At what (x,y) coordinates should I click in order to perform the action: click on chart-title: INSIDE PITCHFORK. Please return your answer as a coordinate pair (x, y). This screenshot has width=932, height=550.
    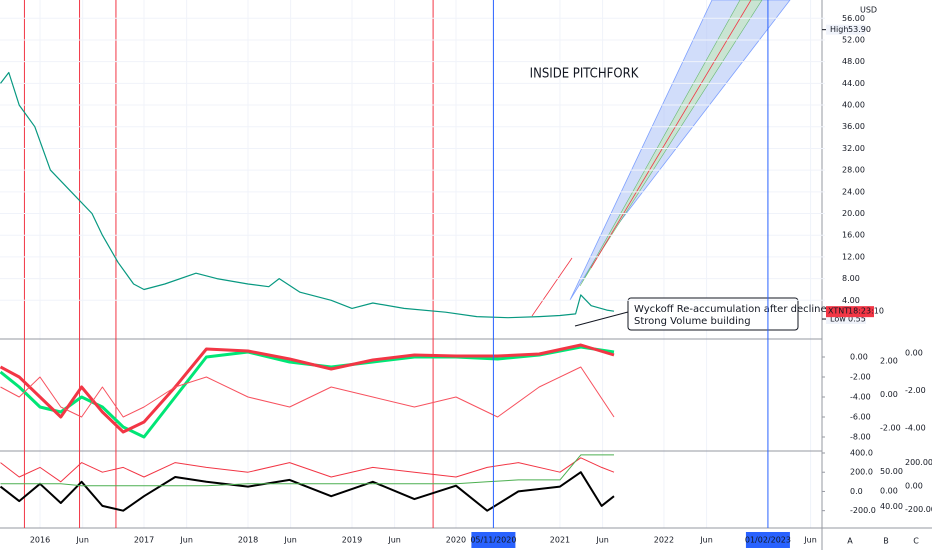
    Looking at the image, I should click on (584, 74).